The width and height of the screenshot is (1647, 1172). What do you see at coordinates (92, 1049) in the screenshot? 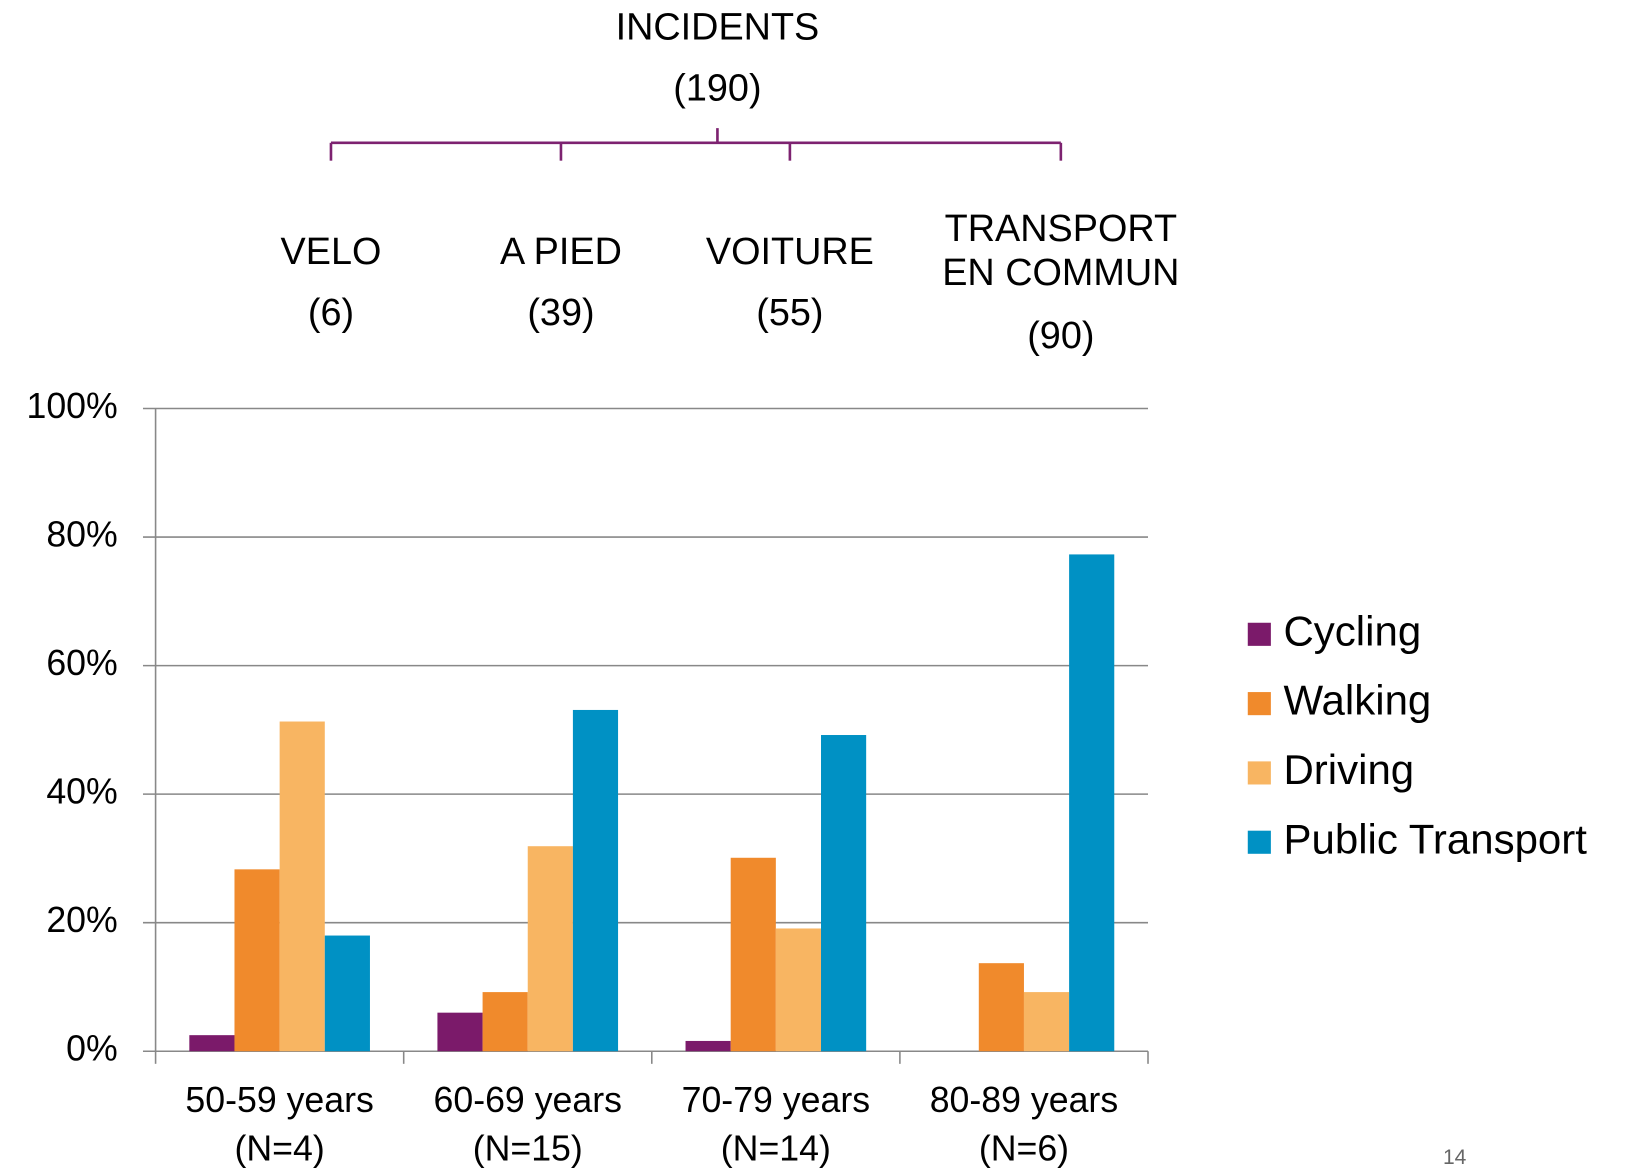
I see `y-tick-label: 0%` at bounding box center [92, 1049].